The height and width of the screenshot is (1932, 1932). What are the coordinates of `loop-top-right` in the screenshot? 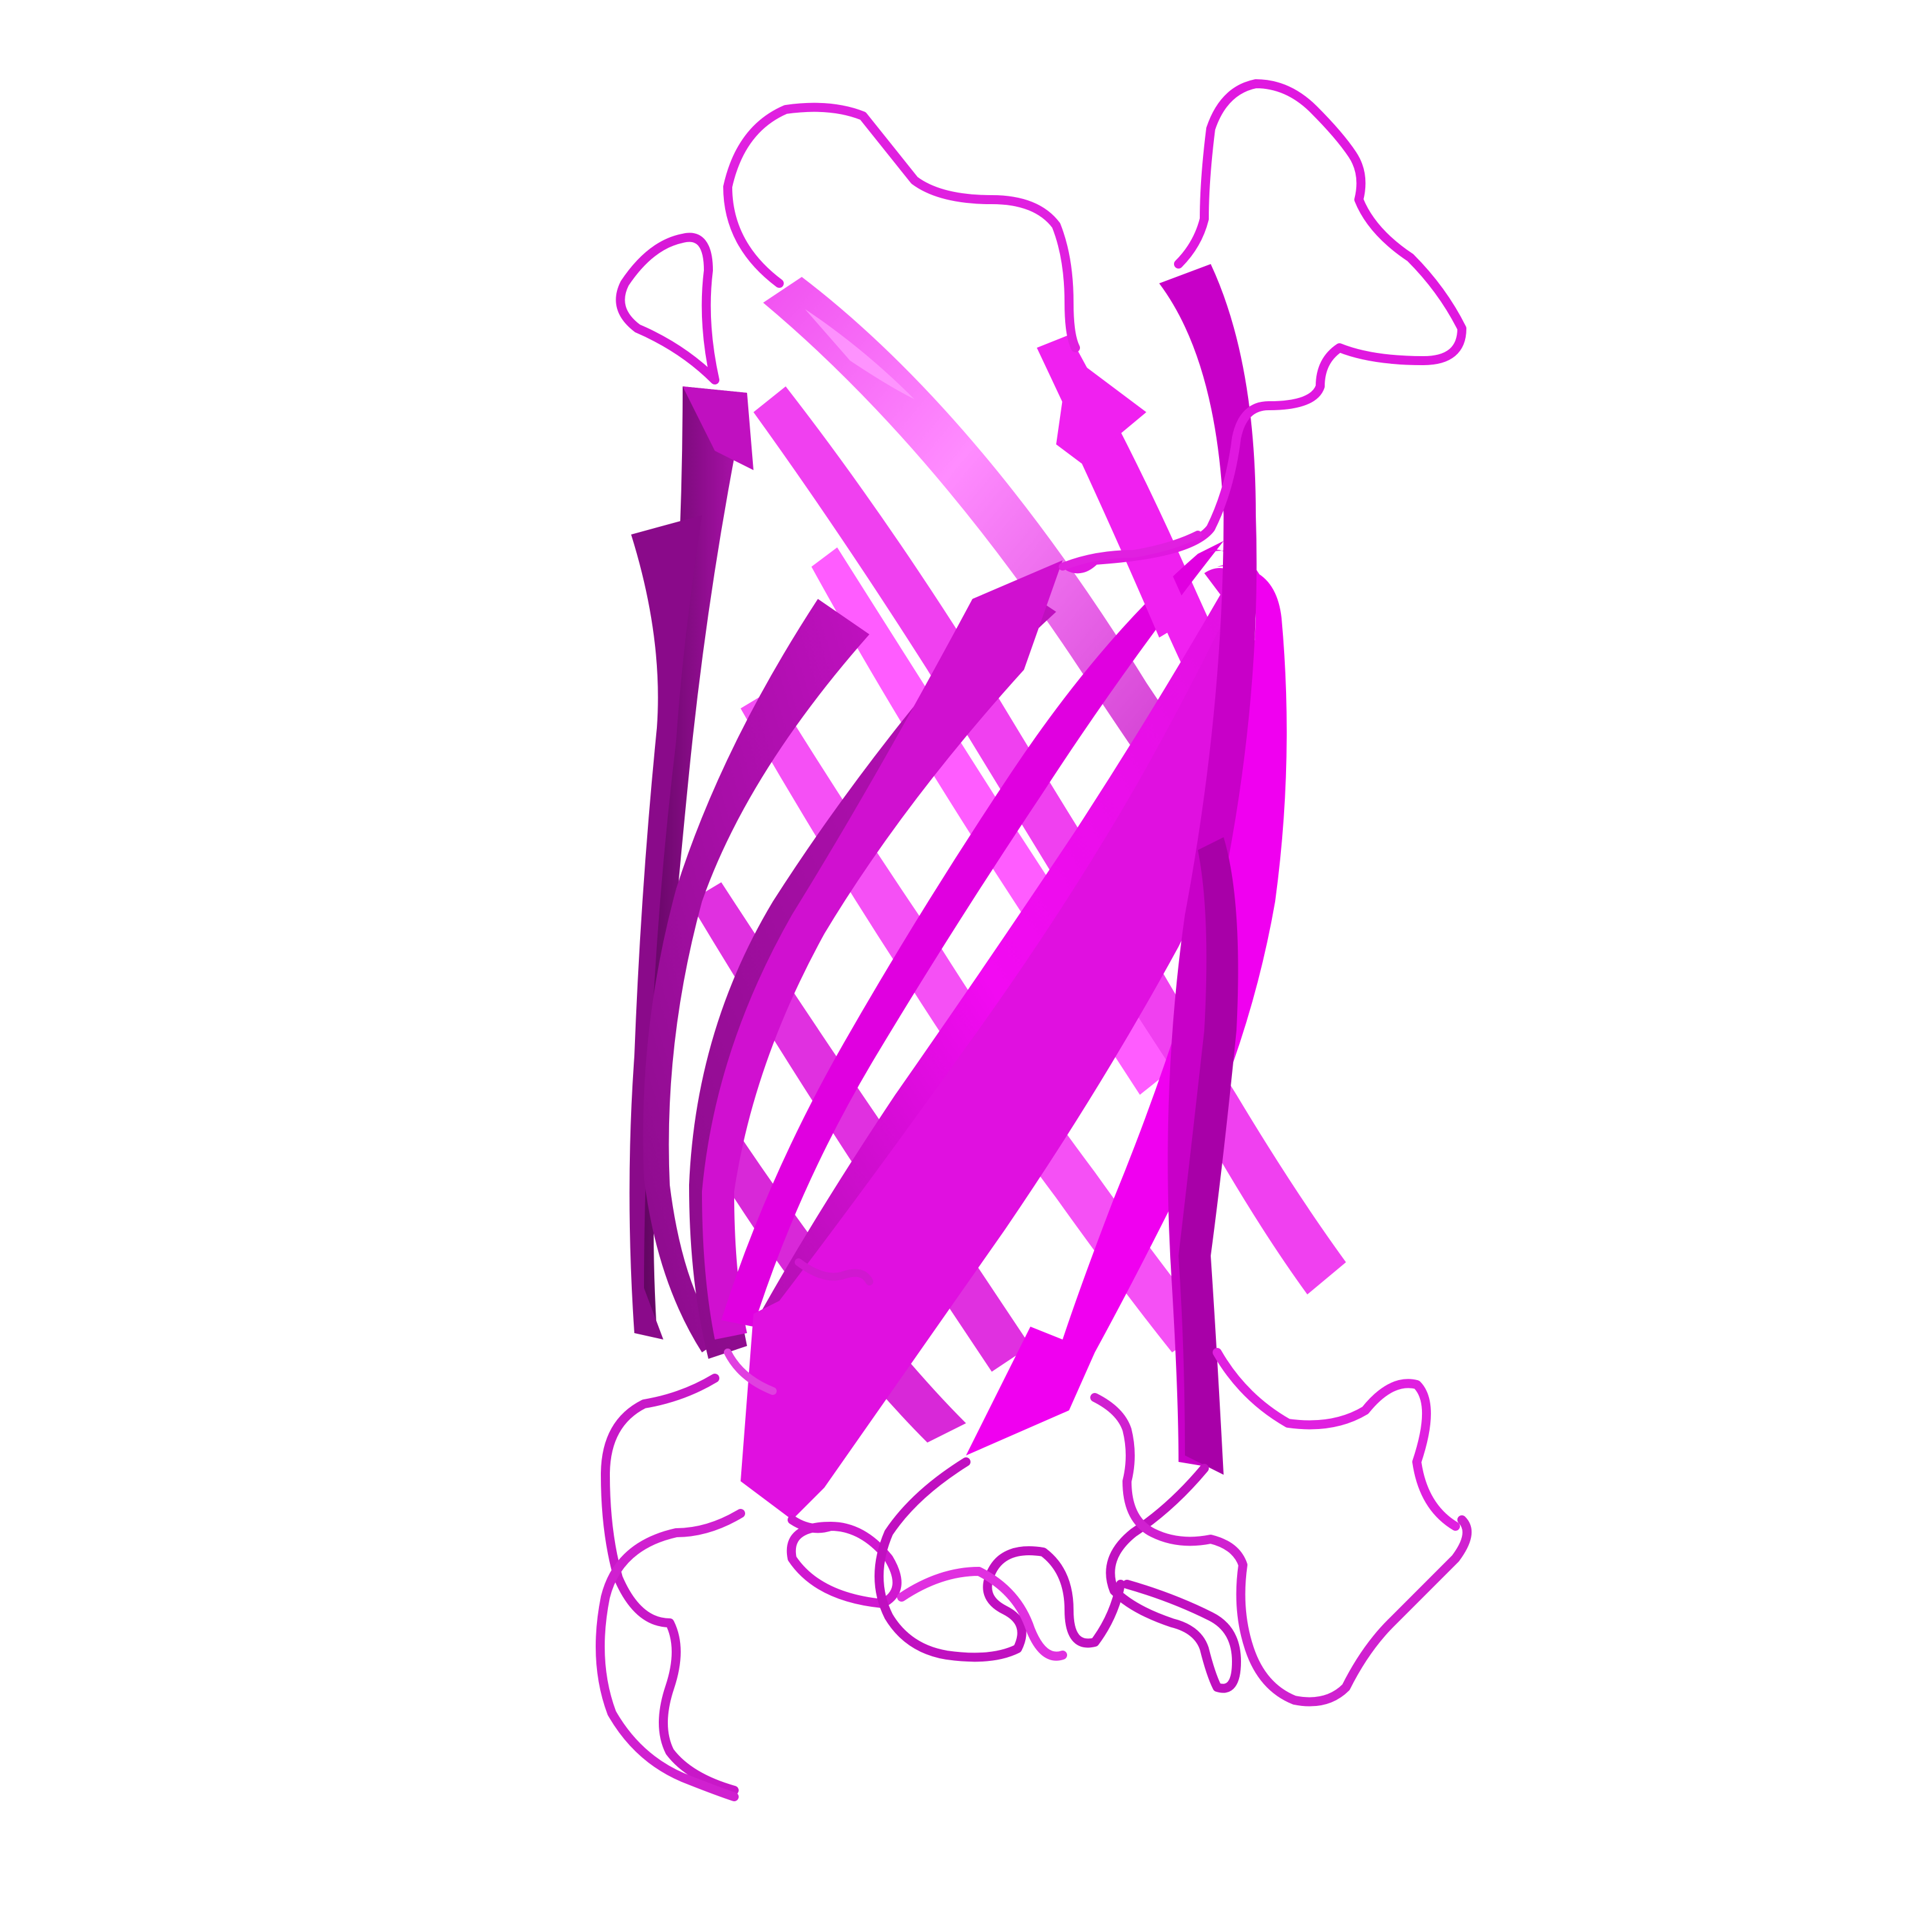 It's located at (1265, 326).